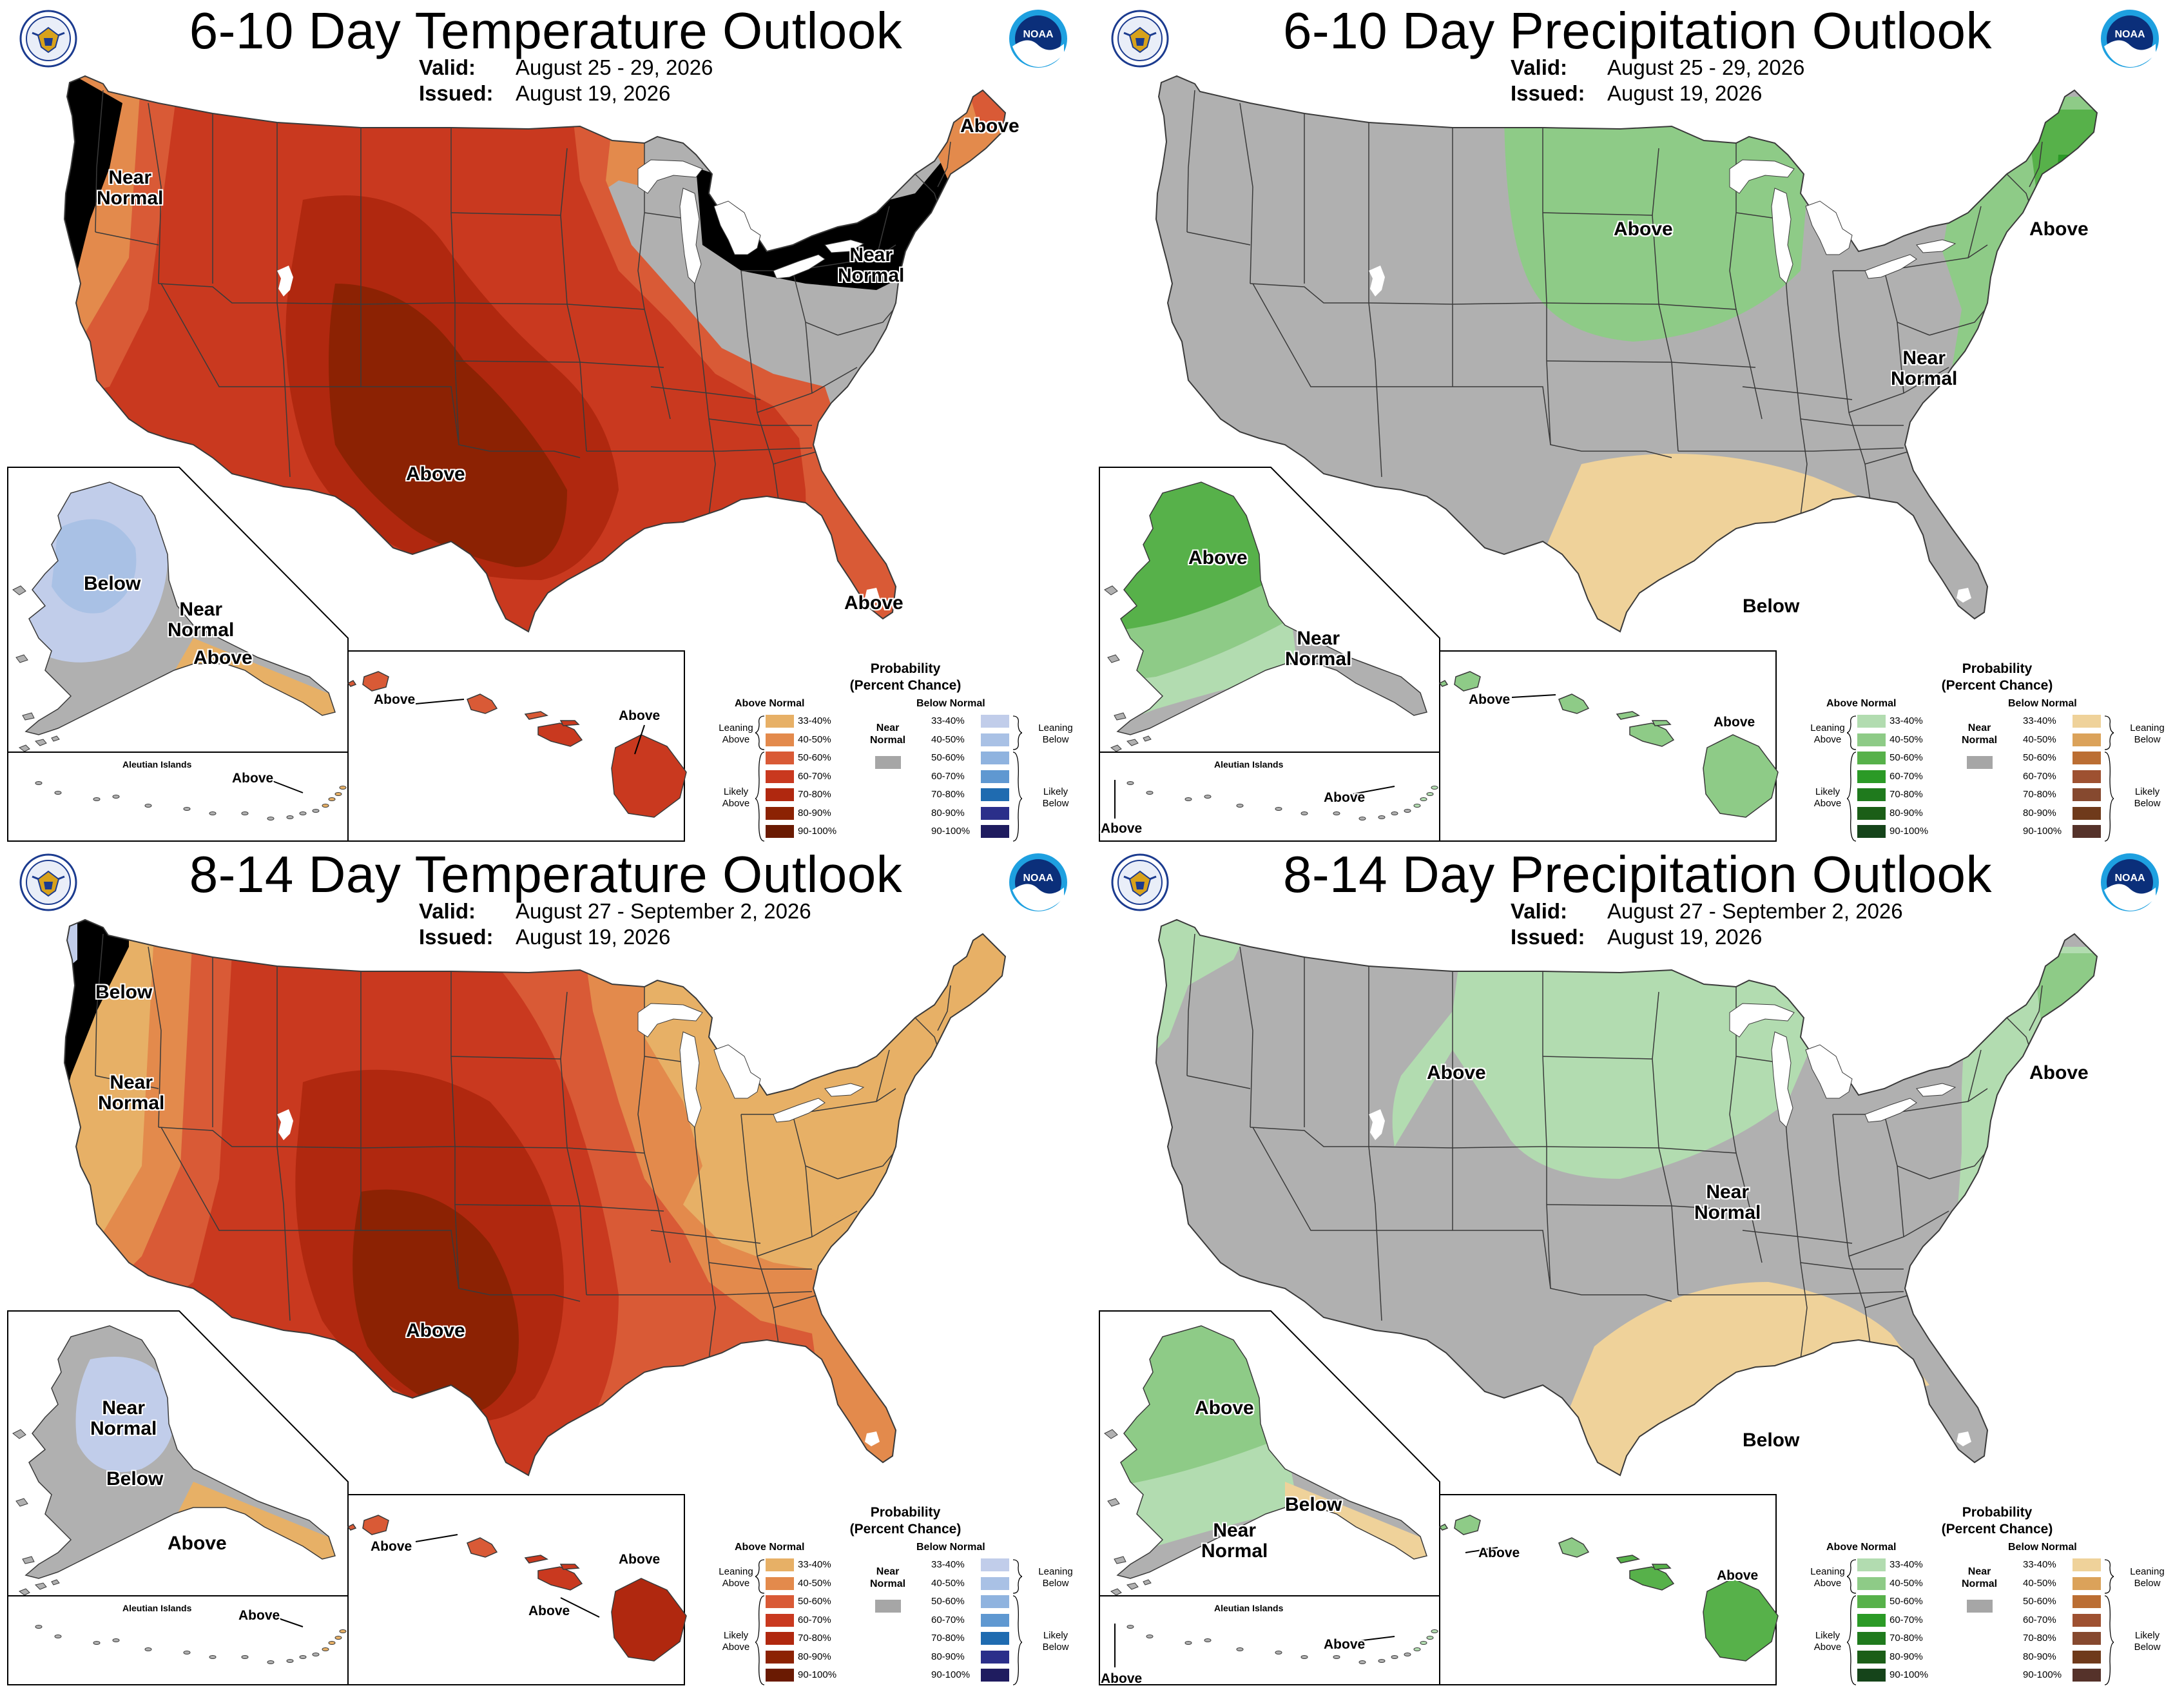 The width and height of the screenshot is (2184, 1688). I want to click on valid-line: Valid: August 27 - September 2, 2026, so click(615, 911).